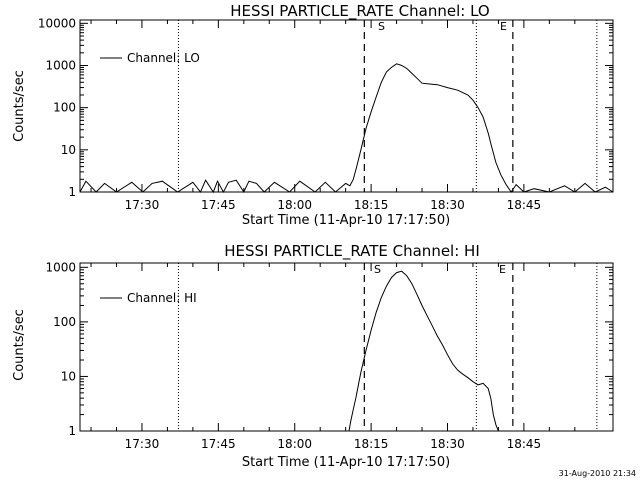 This screenshot has width=640, height=480. Describe the element at coordinates (64, 322) in the screenshot. I see `hi-ytick-label-2: 100` at that location.